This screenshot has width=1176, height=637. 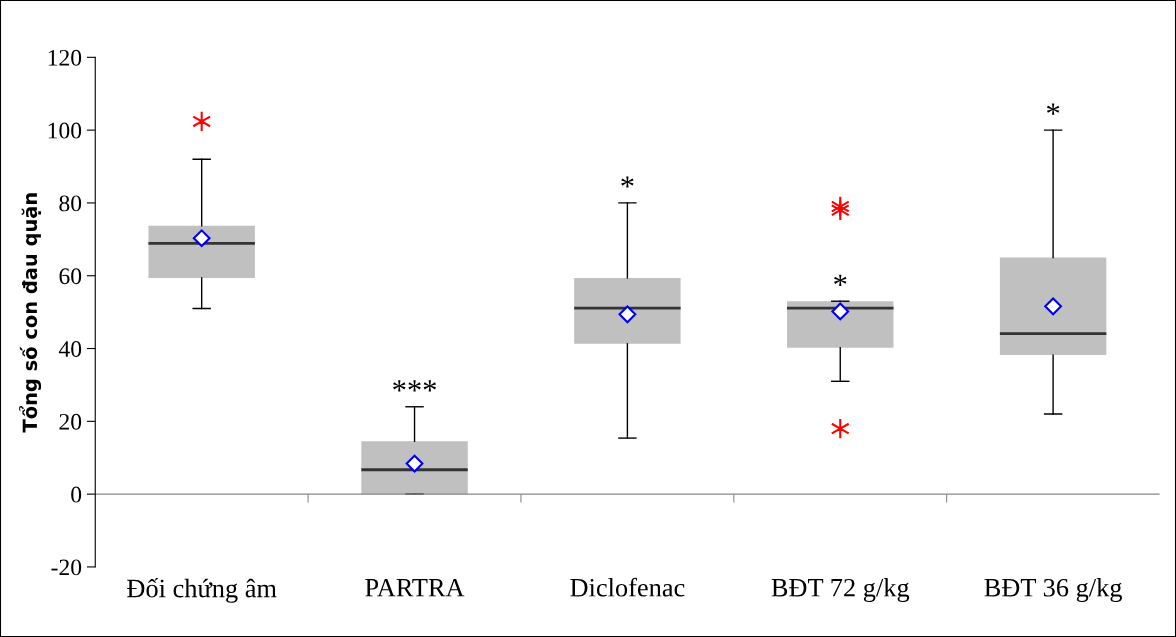 What do you see at coordinates (70, 203) in the screenshot?
I see `y-tick-label: 80` at bounding box center [70, 203].